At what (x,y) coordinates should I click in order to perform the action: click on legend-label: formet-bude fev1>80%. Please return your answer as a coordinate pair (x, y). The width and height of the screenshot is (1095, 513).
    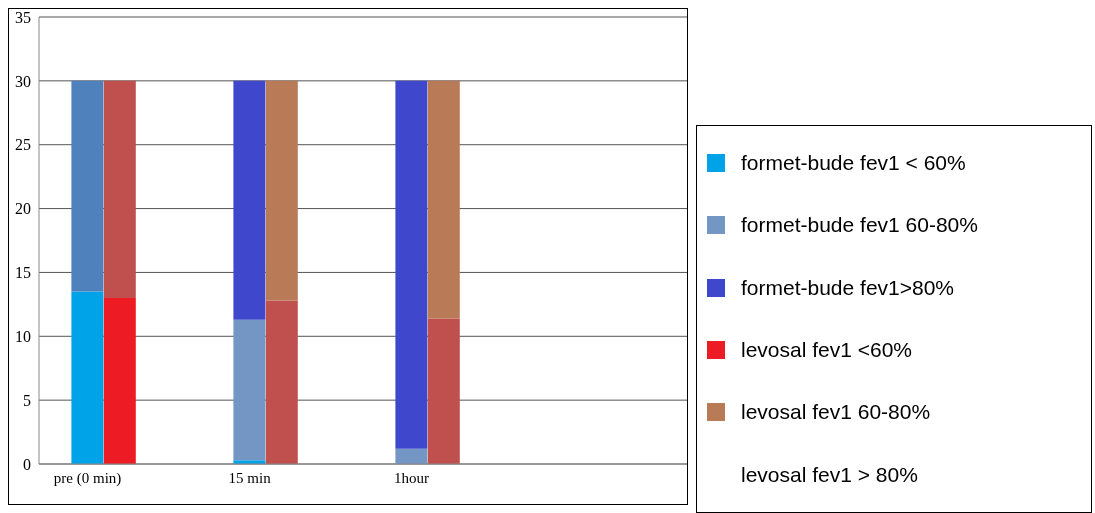
    Looking at the image, I should click on (848, 287).